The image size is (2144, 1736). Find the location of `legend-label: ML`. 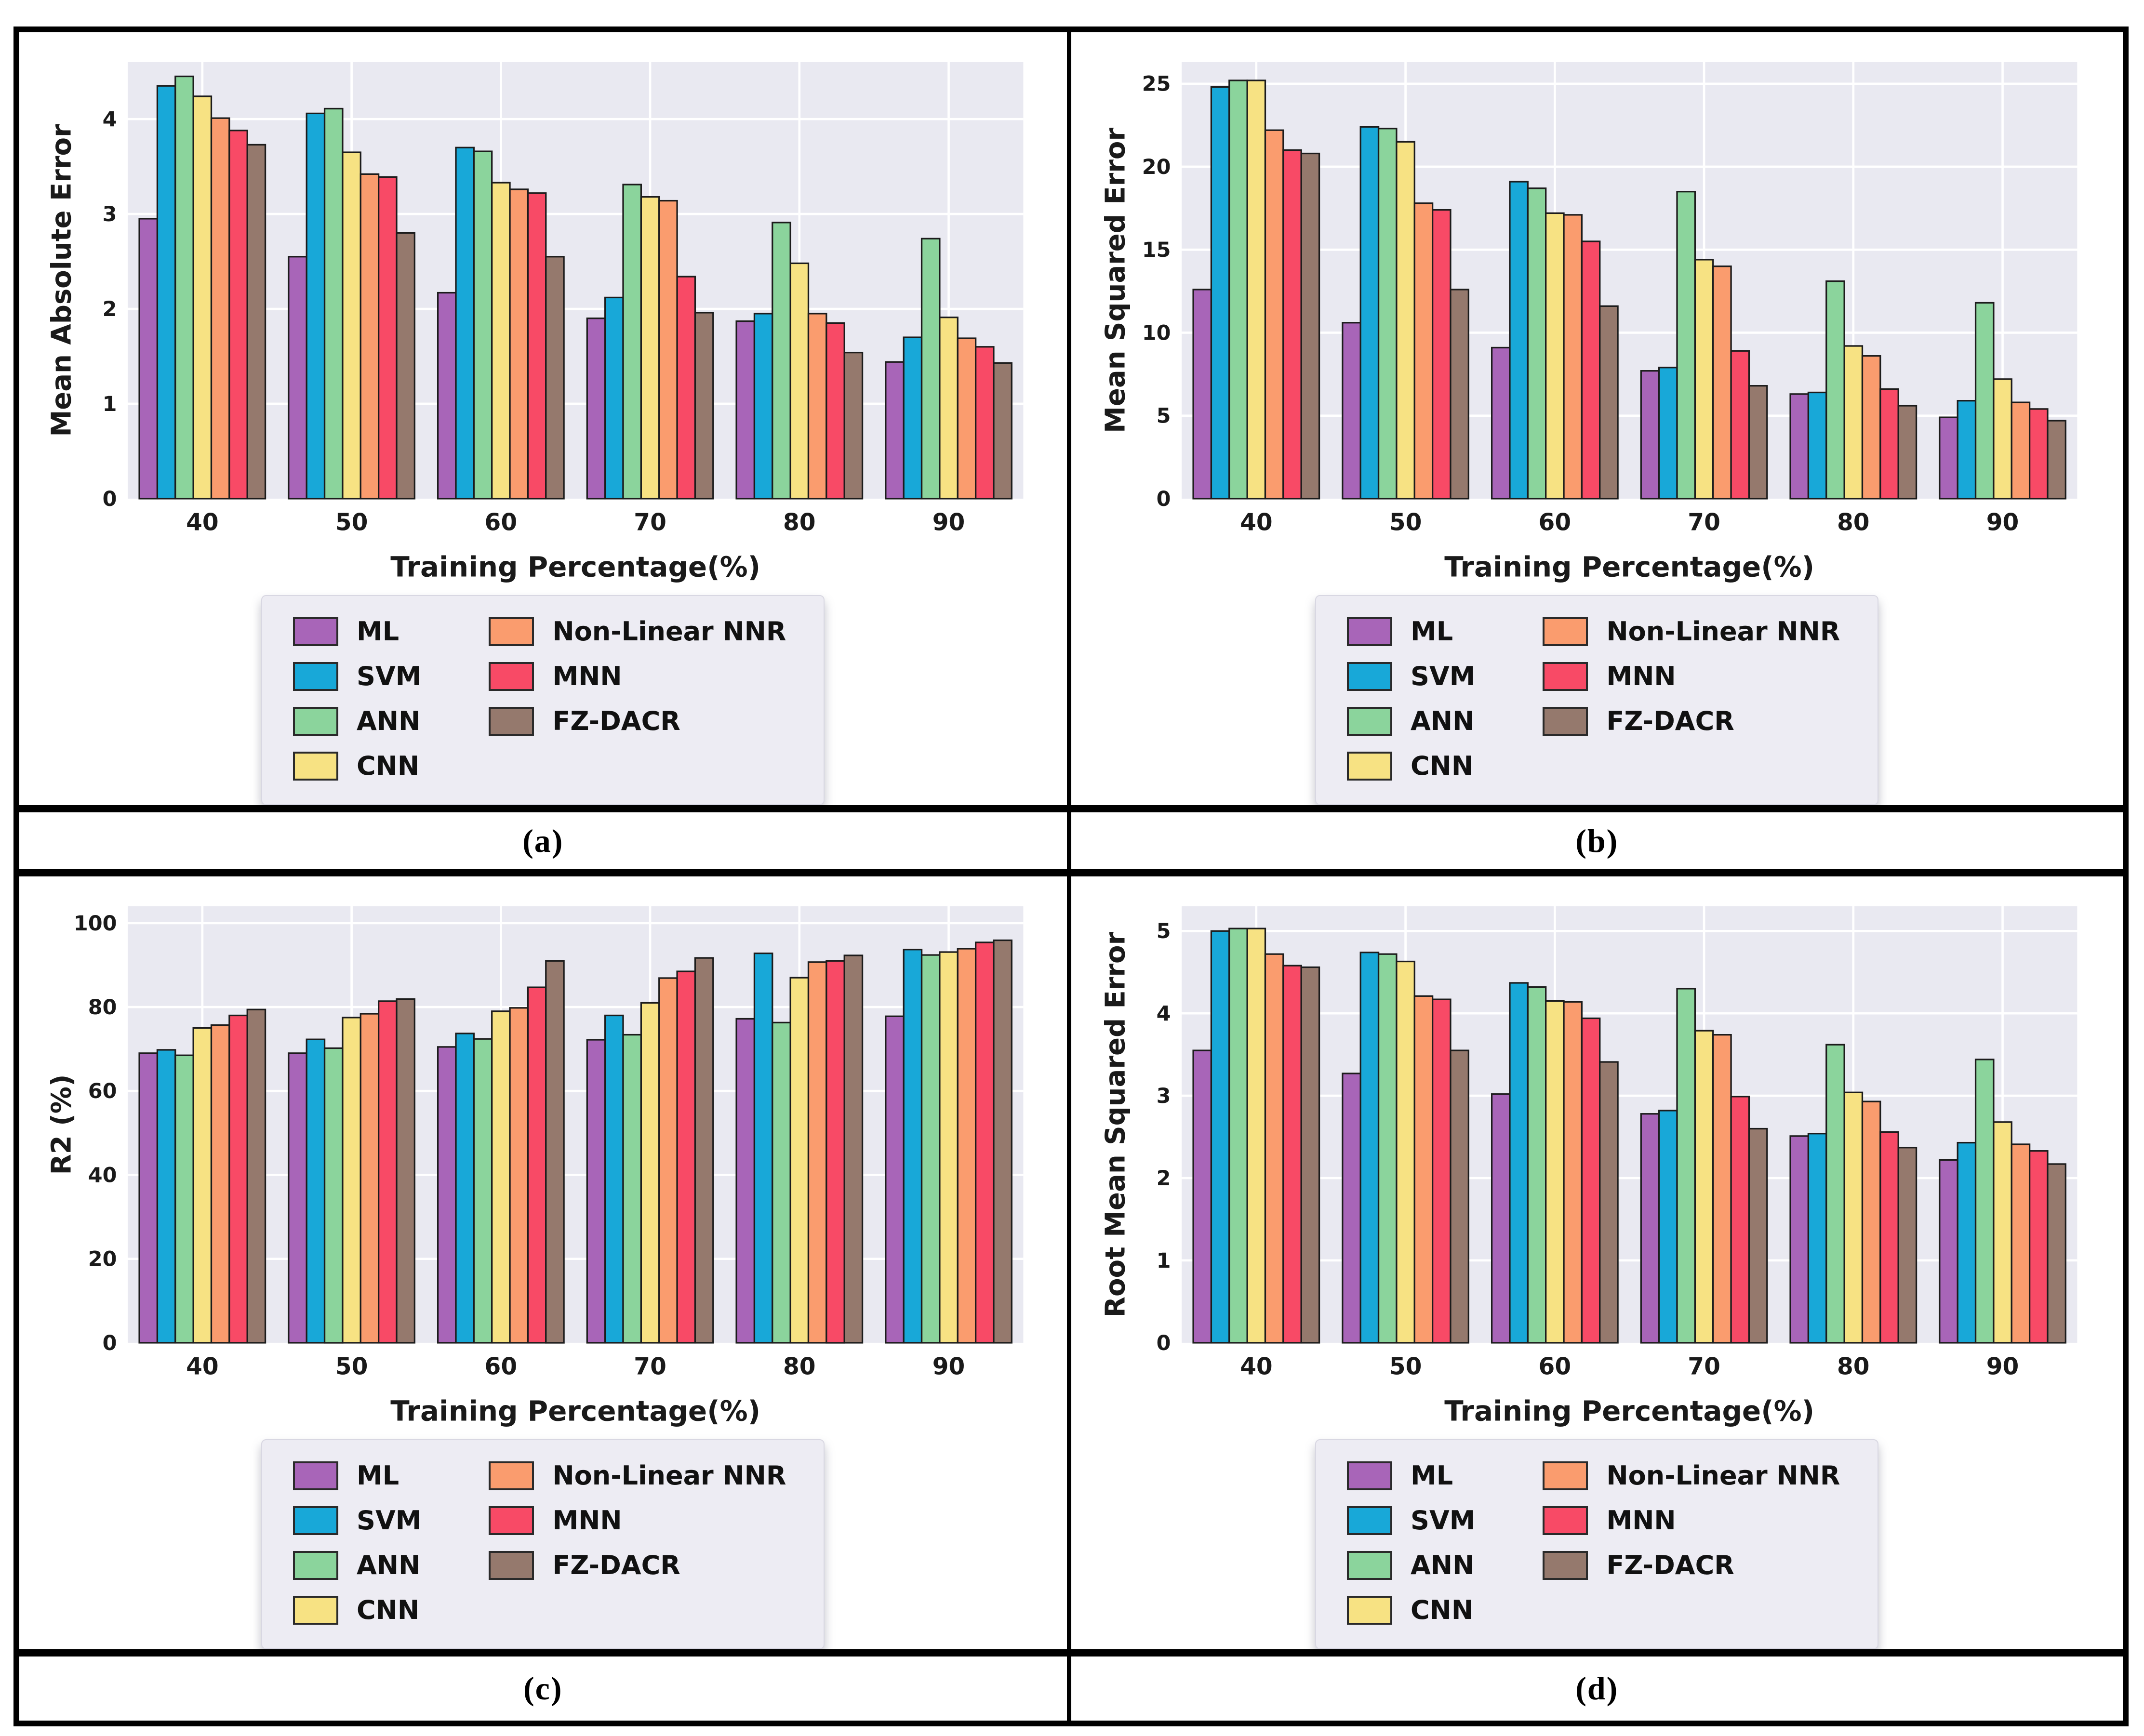

legend-label: ML is located at coordinates (378, 631).